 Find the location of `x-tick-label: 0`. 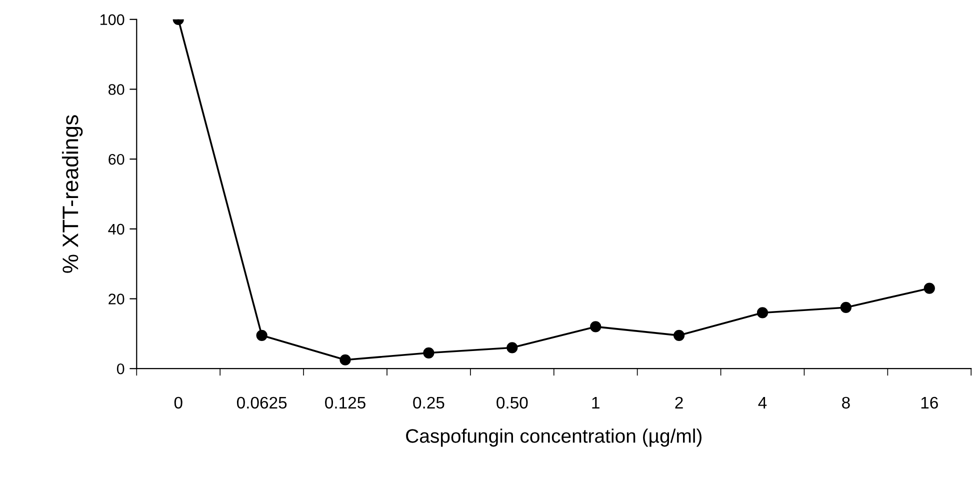

x-tick-label: 0 is located at coordinates (178, 402).